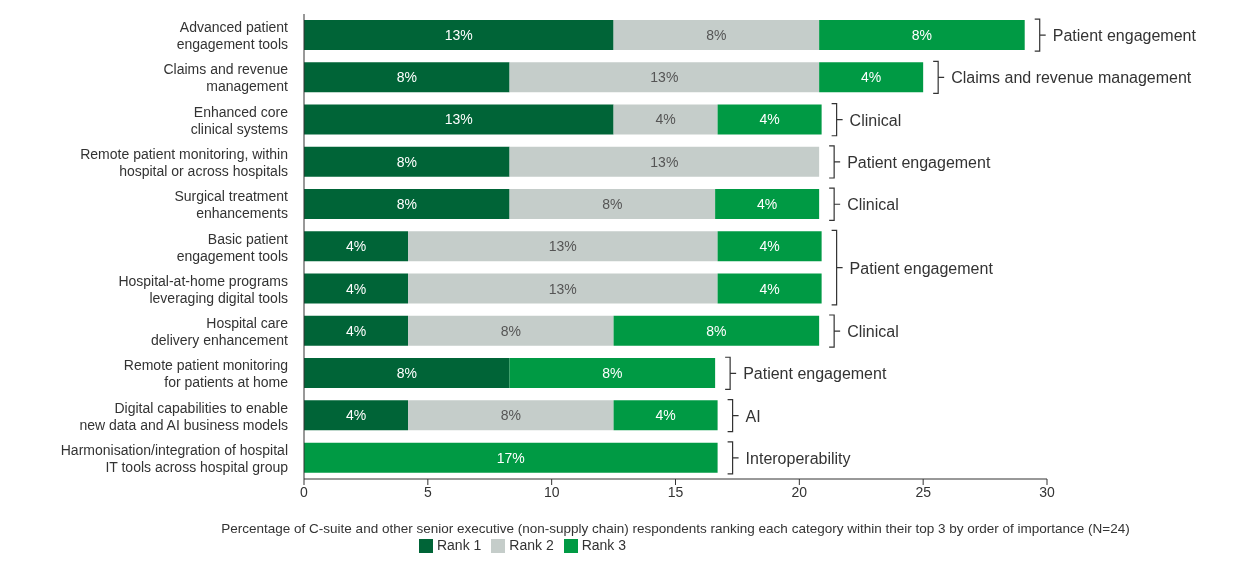 This screenshot has width=1240, height=571. I want to click on x-tick-label: 0, so click(304, 491).